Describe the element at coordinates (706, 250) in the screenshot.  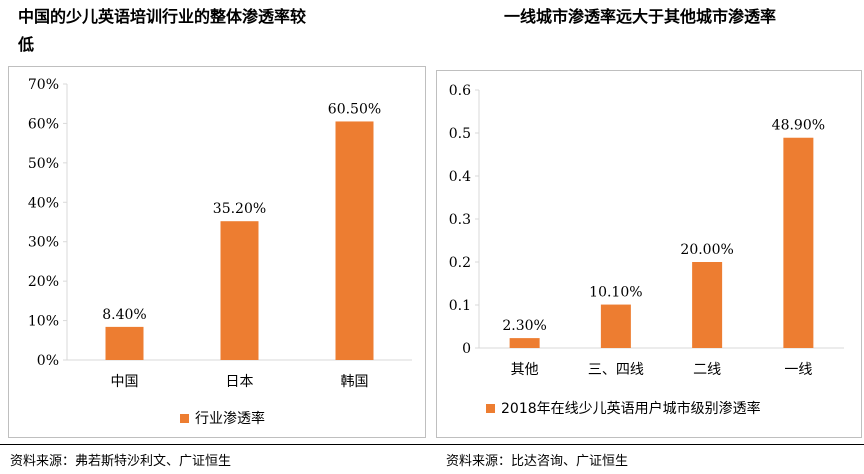
I see `right-data-label: 20.00%` at that location.